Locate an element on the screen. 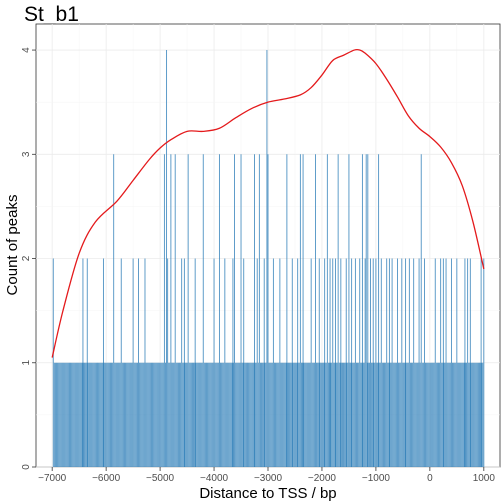 The height and width of the screenshot is (504, 504). x-tick-label: −1000 is located at coordinates (376, 478).